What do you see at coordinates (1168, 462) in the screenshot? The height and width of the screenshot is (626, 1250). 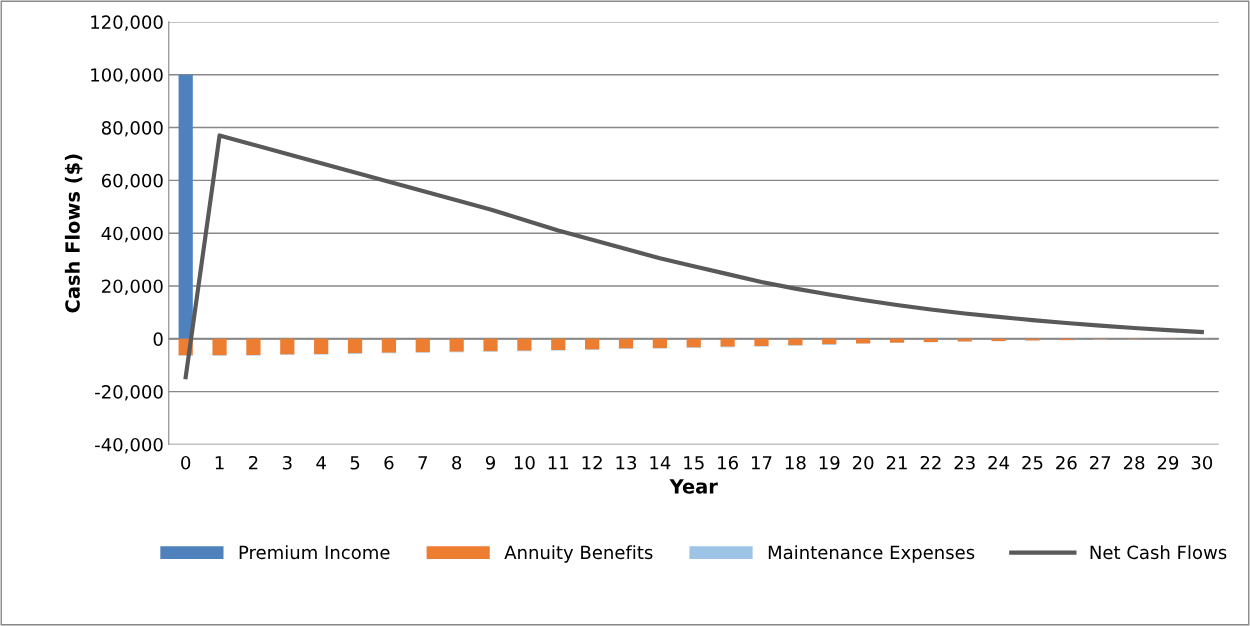 I see `x-tick-label: 29` at bounding box center [1168, 462].